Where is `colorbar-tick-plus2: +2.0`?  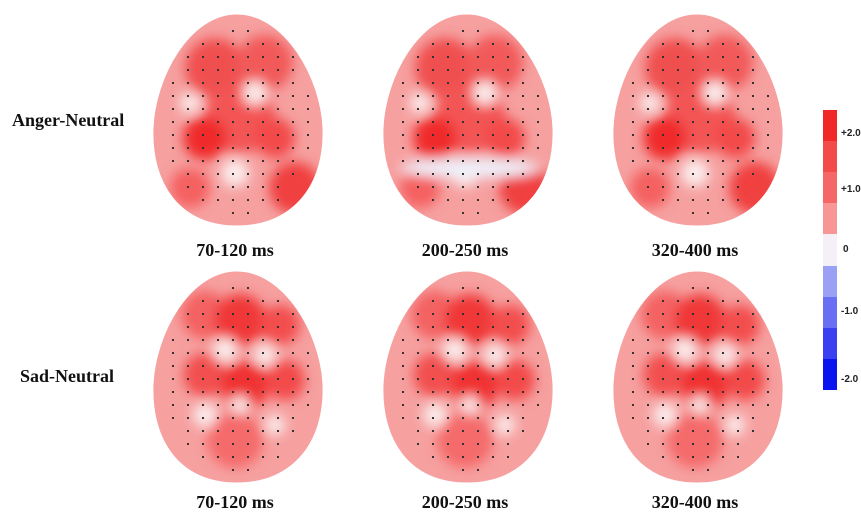
colorbar-tick-plus2: +2.0 is located at coordinates (851, 133).